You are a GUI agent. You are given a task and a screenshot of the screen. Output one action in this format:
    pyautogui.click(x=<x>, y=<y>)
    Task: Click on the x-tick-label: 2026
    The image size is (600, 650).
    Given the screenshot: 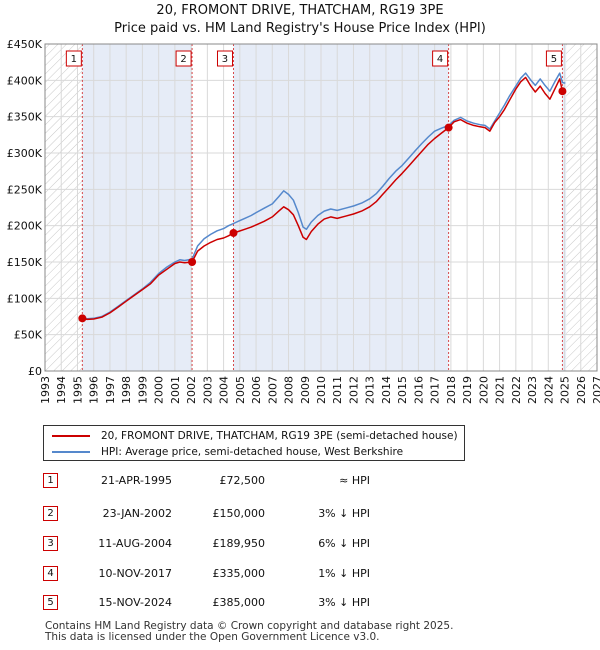 What is the action you would take?
    pyautogui.click(x=581, y=390)
    